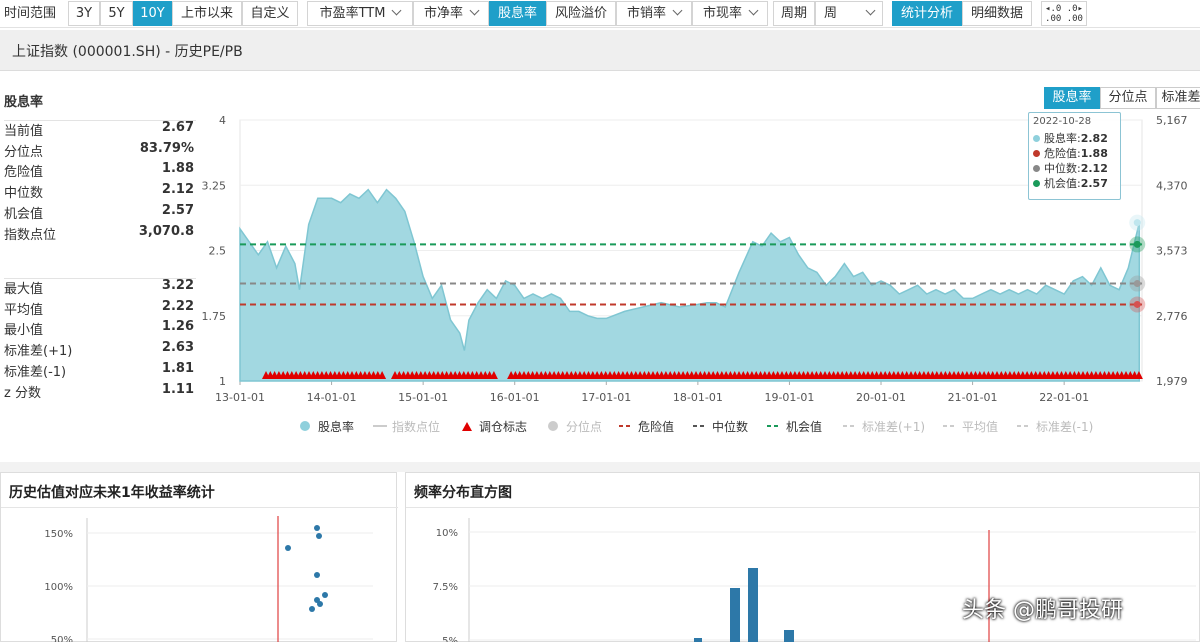 The height and width of the screenshot is (642, 1200). Describe the element at coordinates (581, 13) in the screenshot. I see `metric-risk-premium-button: 风险溢价` at that location.